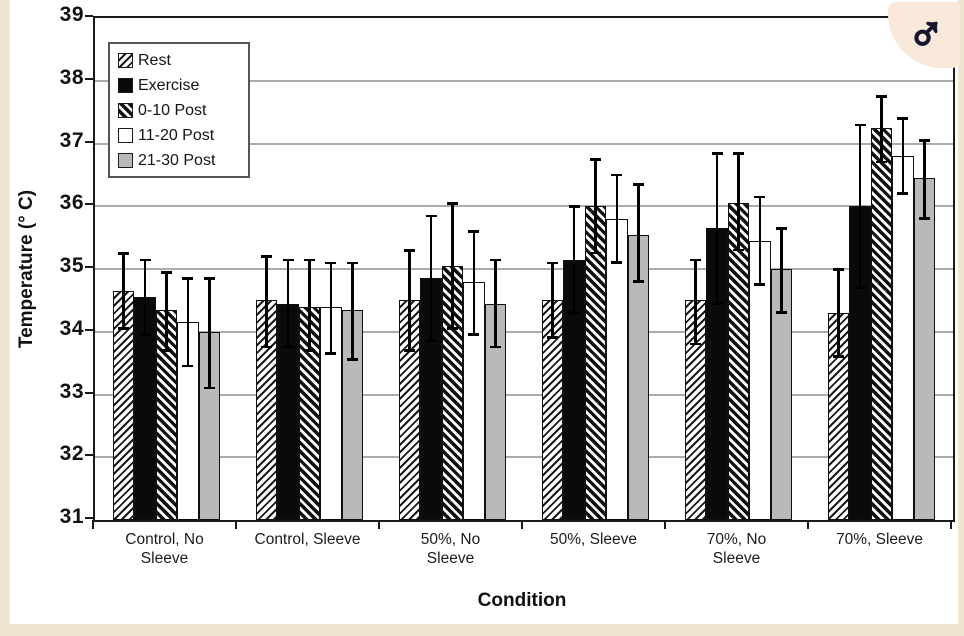 The height and width of the screenshot is (636, 964). Describe the element at coordinates (177, 160) in the screenshot. I see `legend-label: 21-30 Post` at that location.